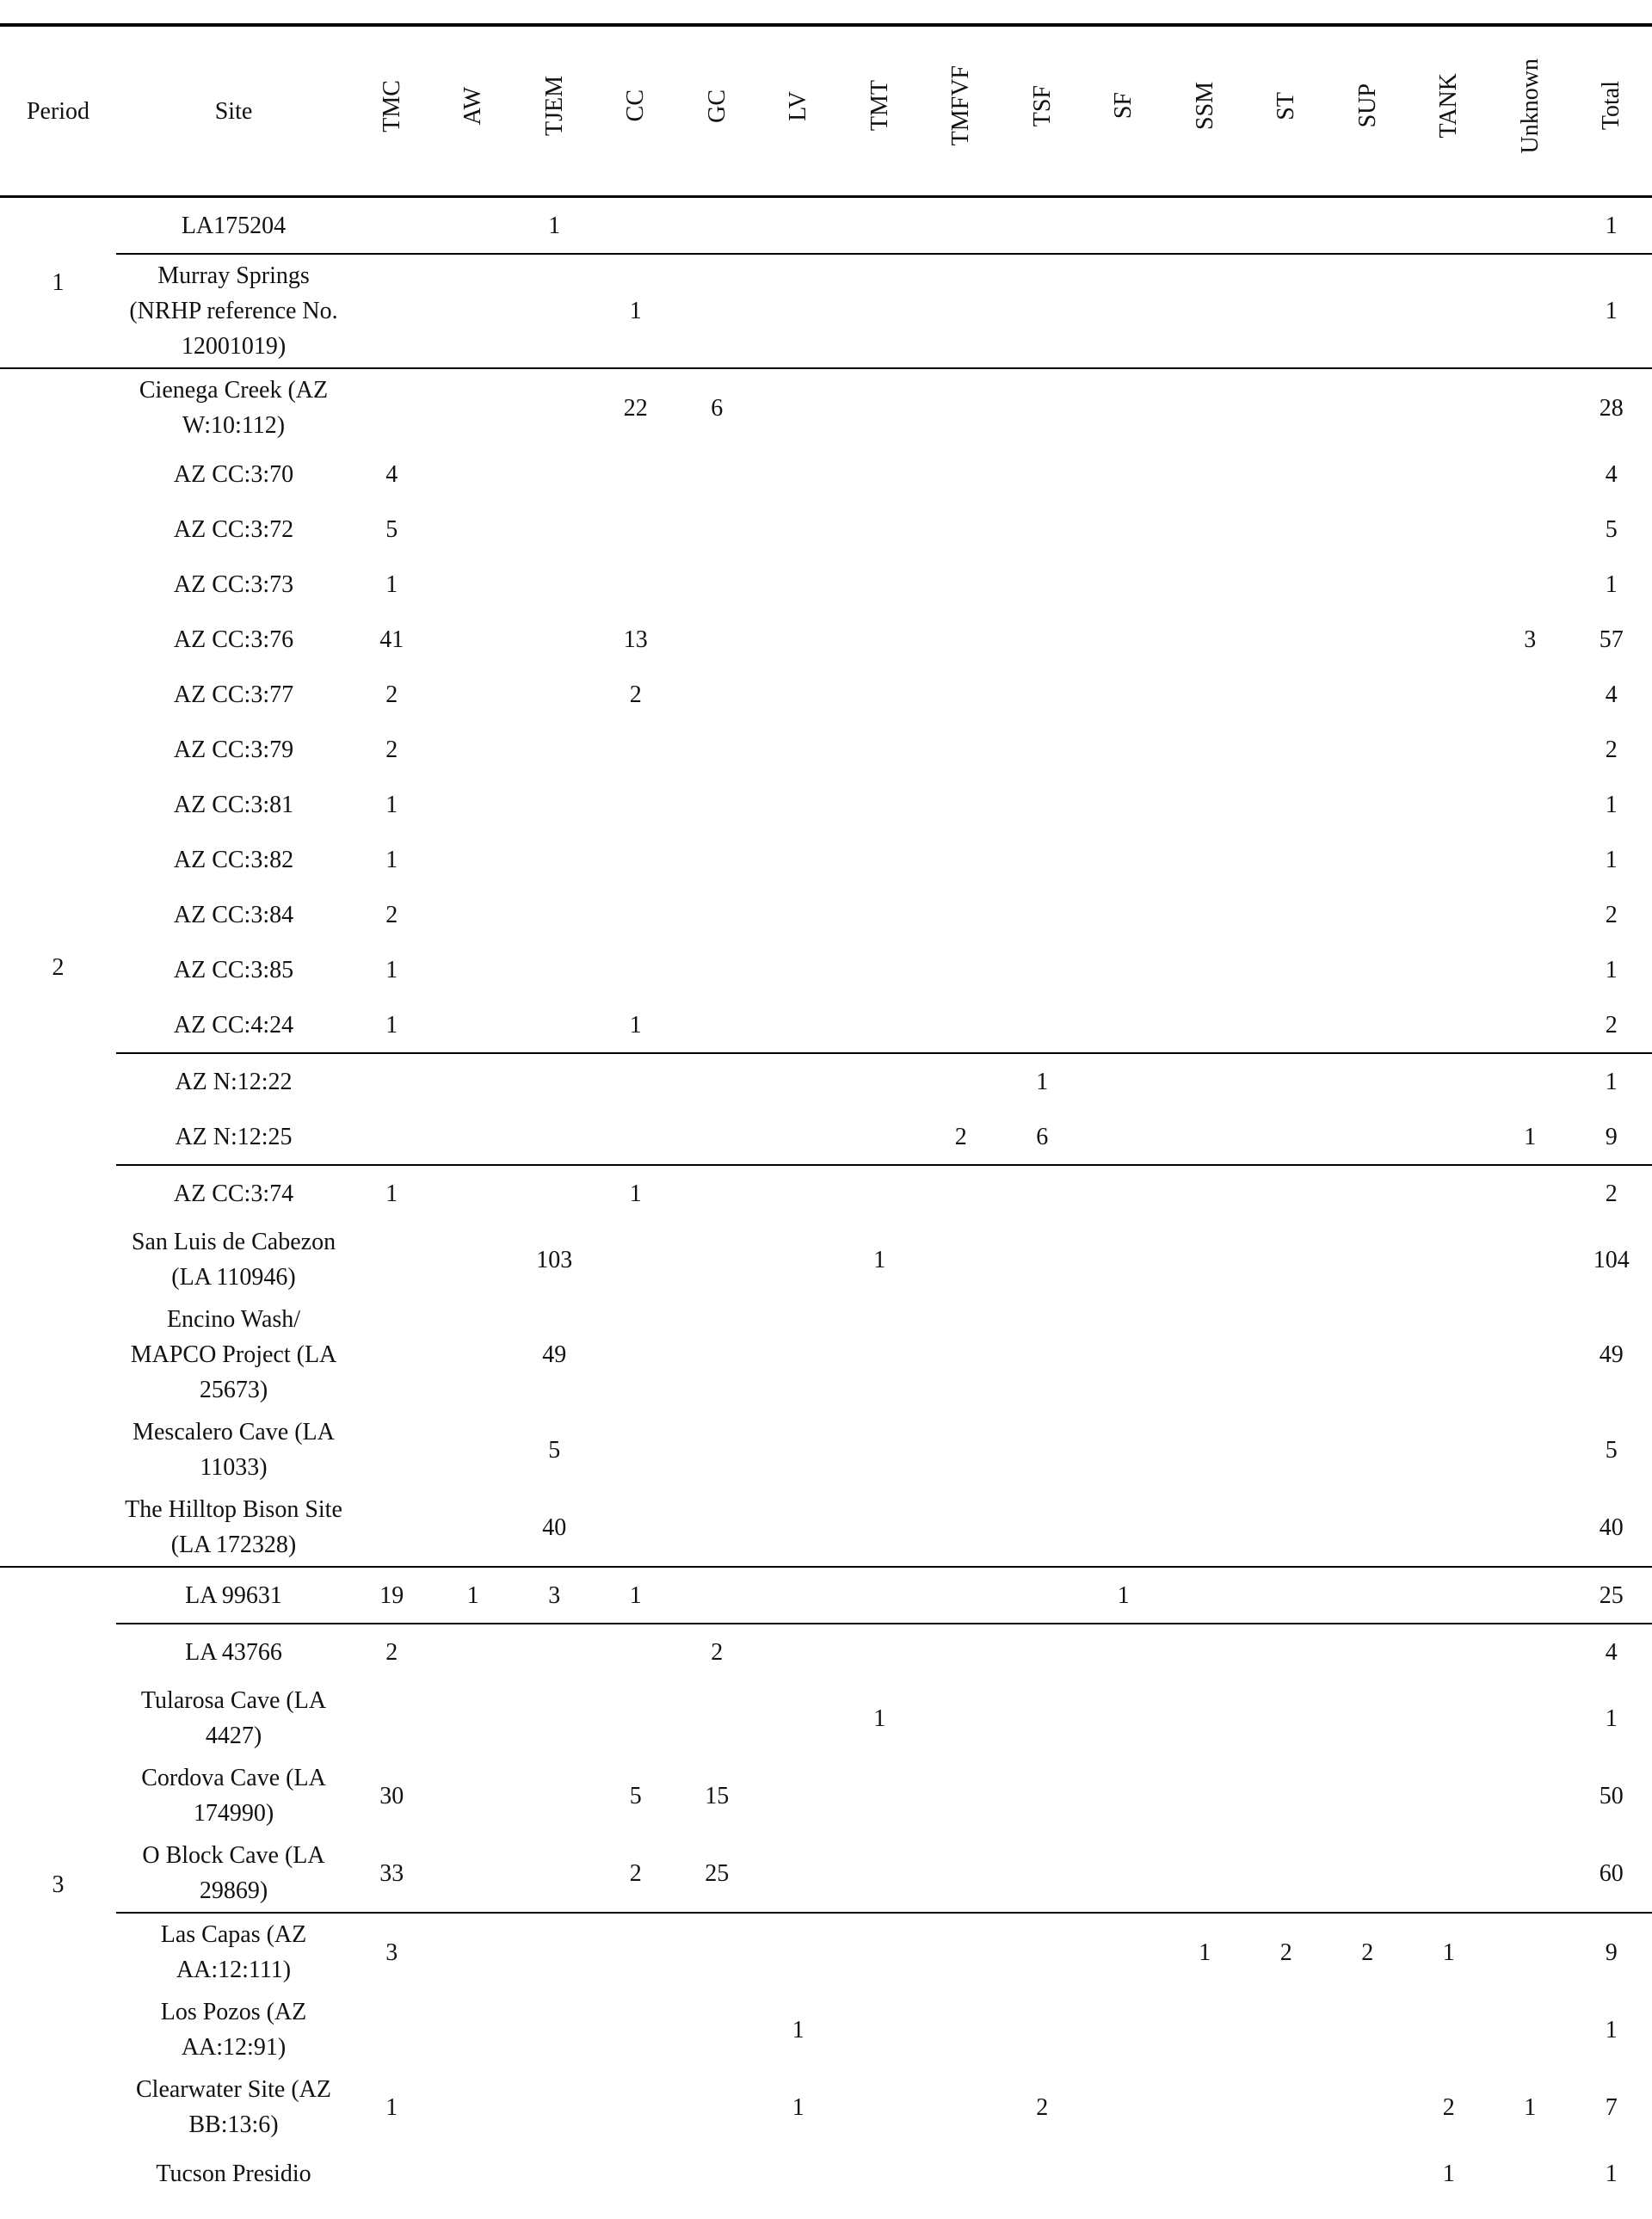  Describe the element at coordinates (554, 1595) in the screenshot. I see `value-cell: 3` at that location.